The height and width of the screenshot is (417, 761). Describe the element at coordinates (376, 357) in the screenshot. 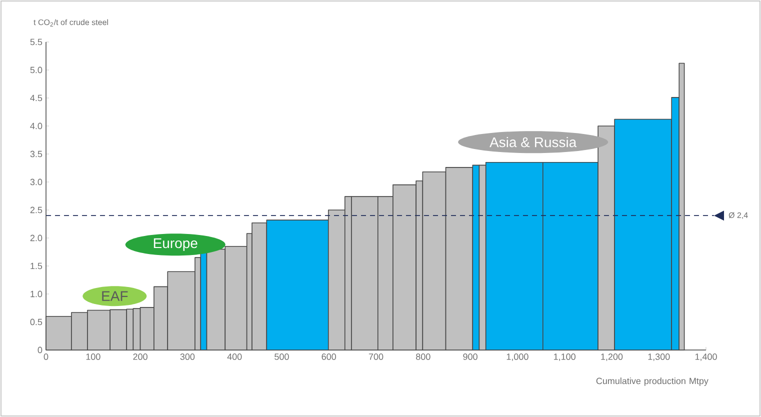

I see `x-tick-label: 700` at that location.